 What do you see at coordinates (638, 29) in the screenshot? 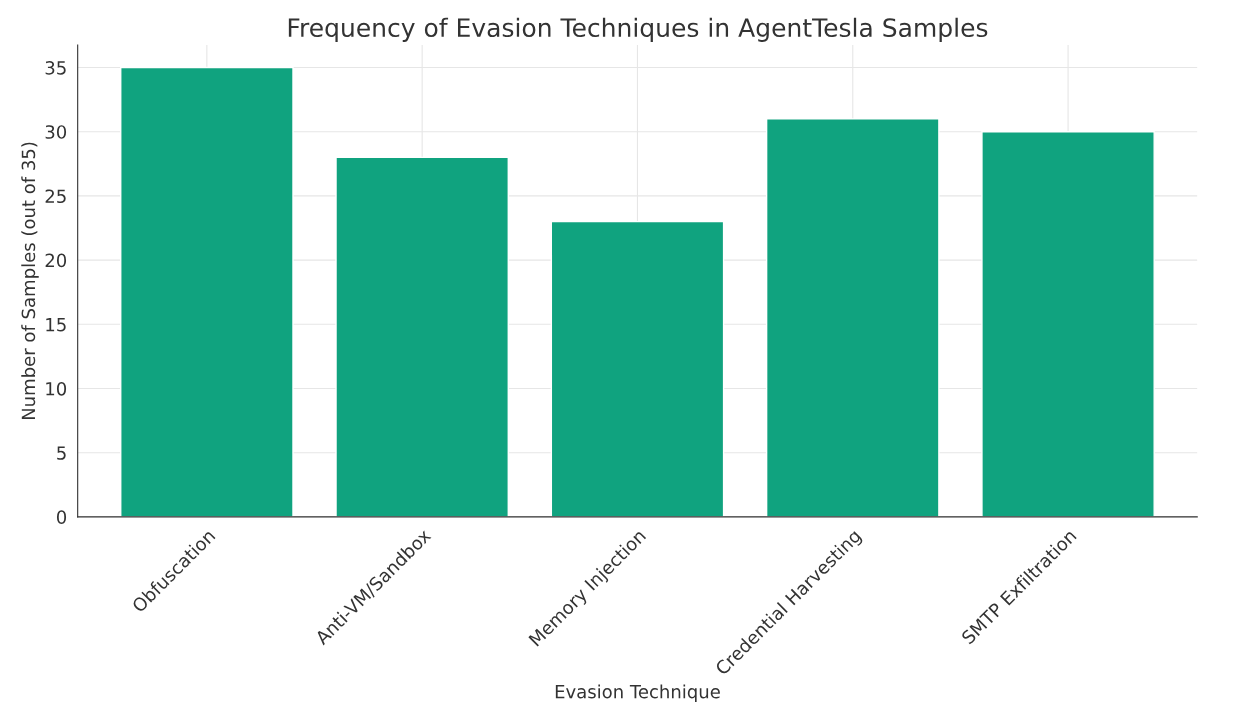
I see `chart-title: Frequency of Evasion Techniques in AgentTesla Samples` at bounding box center [638, 29].